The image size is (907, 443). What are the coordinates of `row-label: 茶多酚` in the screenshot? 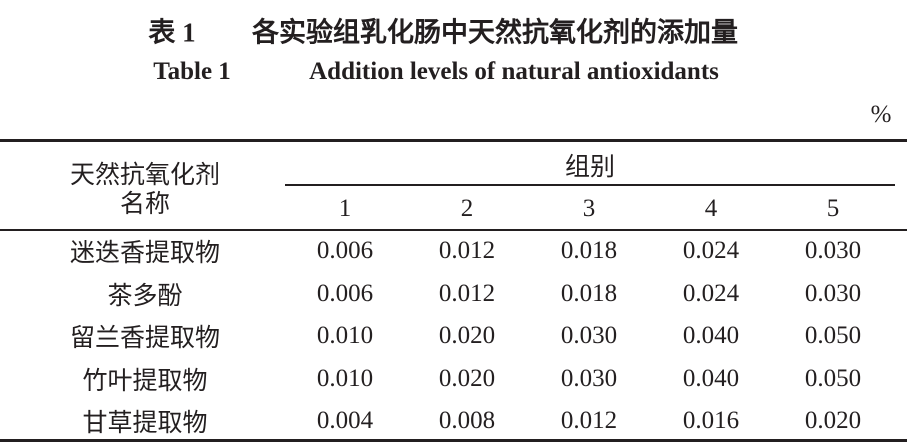 It's located at (145, 296).